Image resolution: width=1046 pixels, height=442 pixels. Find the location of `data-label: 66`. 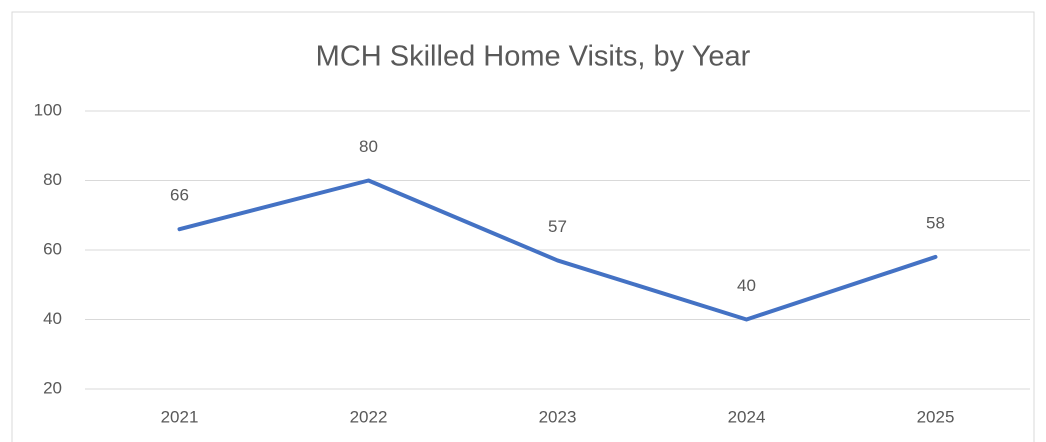

data-label: 66 is located at coordinates (179, 195).